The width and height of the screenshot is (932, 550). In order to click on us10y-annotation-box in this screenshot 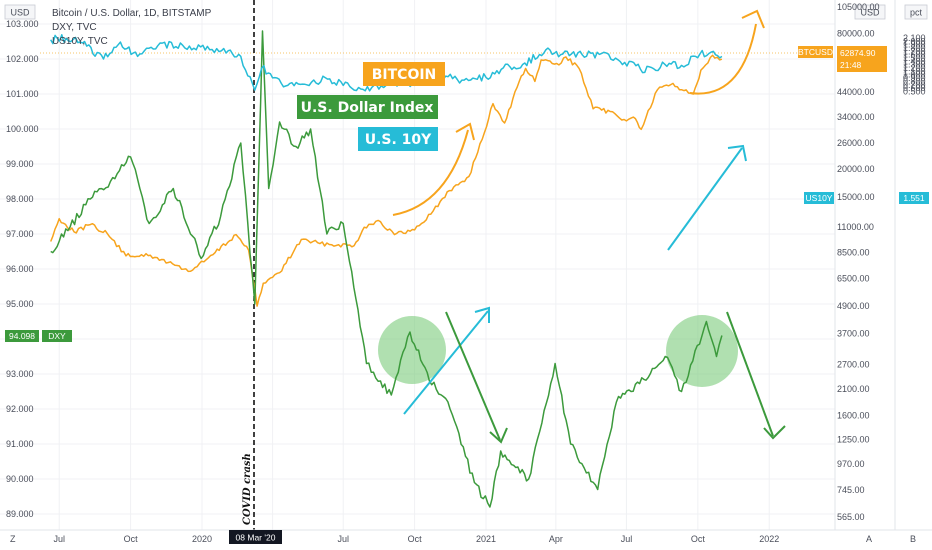, I will do `click(398, 139)`.